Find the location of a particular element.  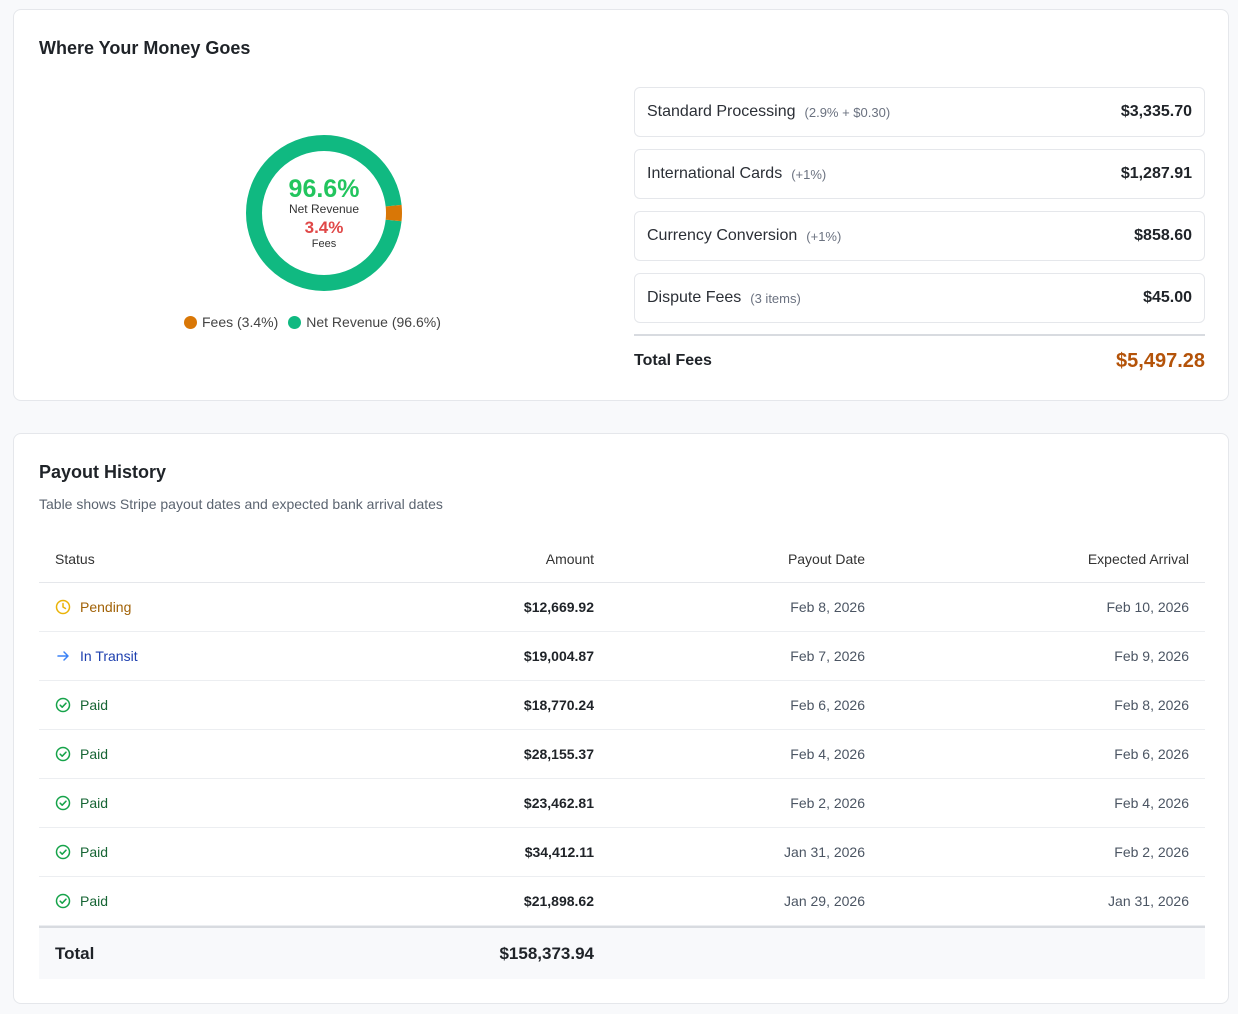

fee-amount: $45.00 is located at coordinates (1167, 297).